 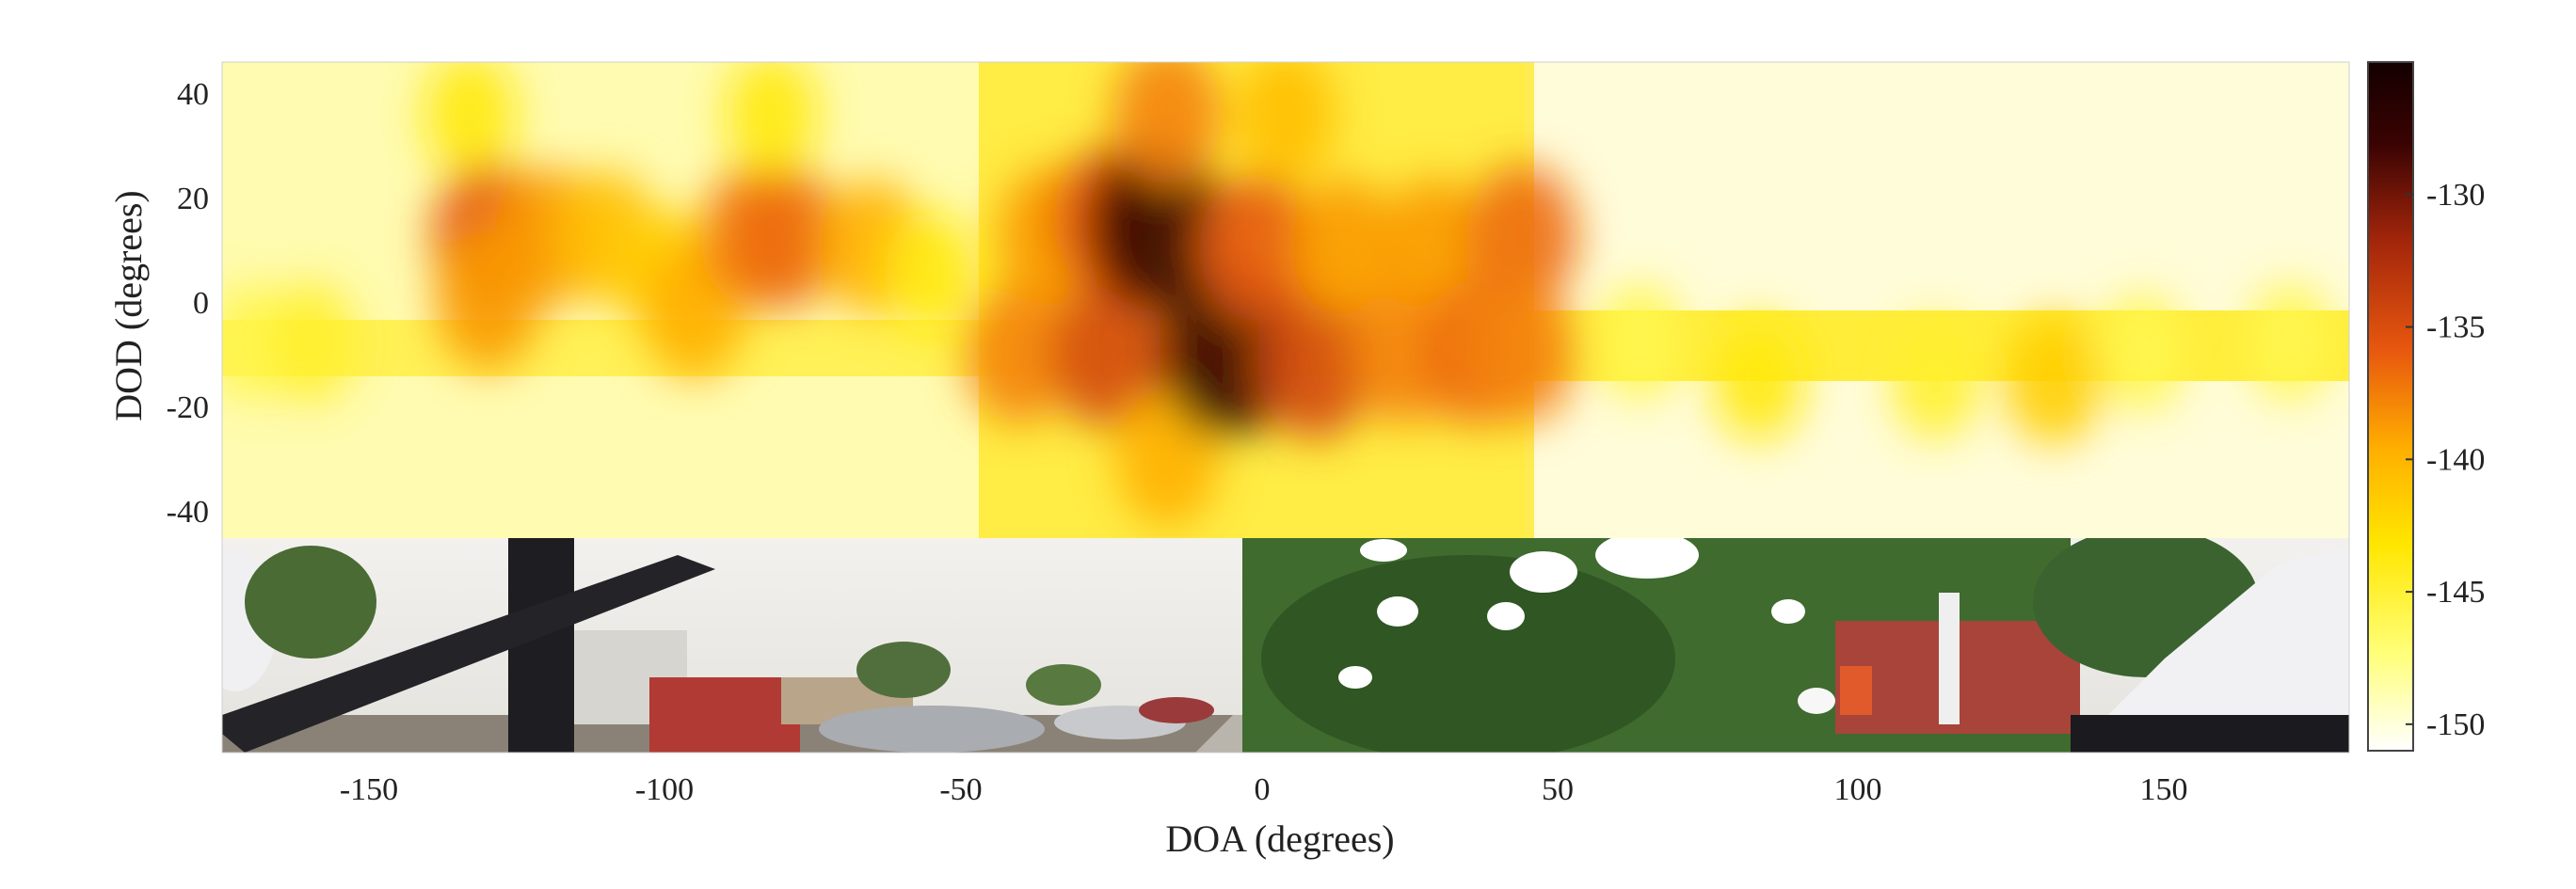 What do you see at coordinates (201, 304) in the screenshot?
I see `y-tick-label: 0` at bounding box center [201, 304].